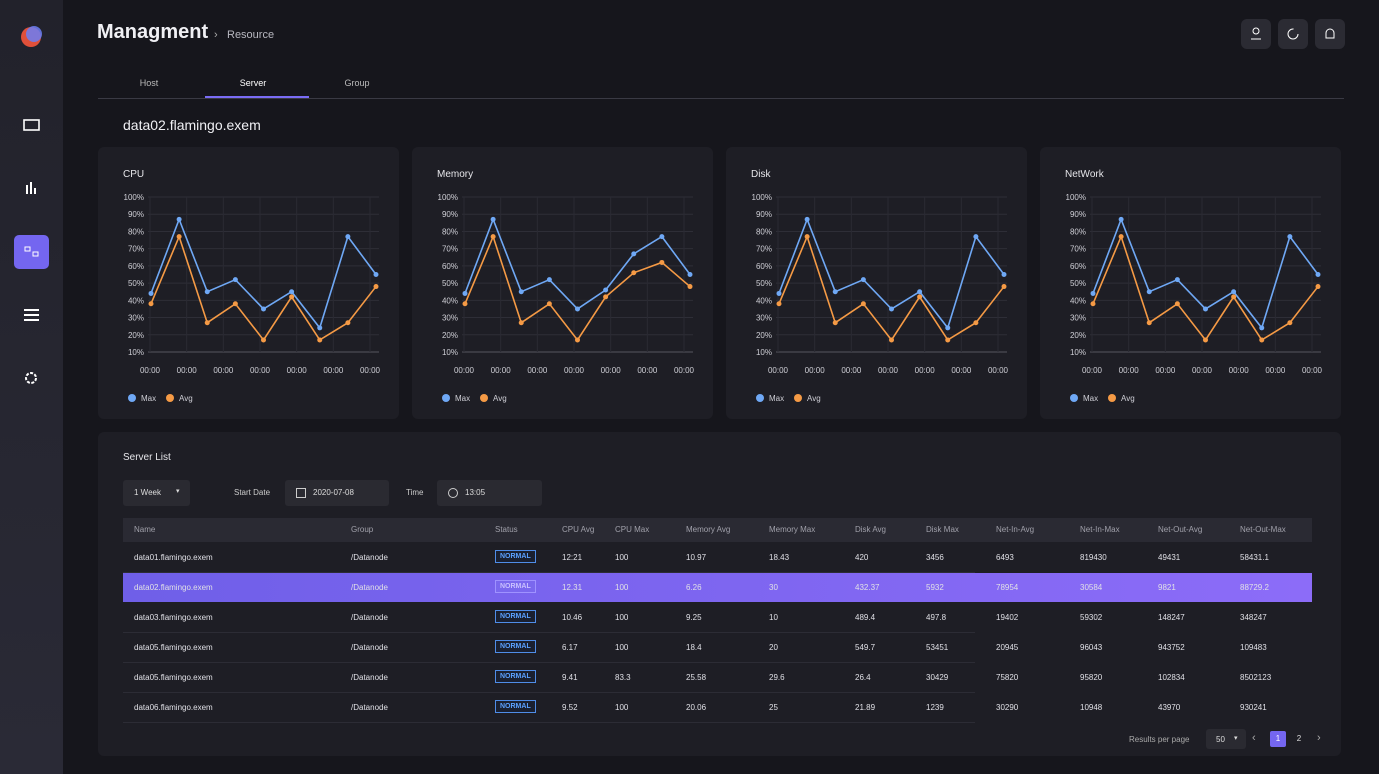 The width and height of the screenshot is (1379, 774). I want to click on next-page: ›, so click(1319, 738).